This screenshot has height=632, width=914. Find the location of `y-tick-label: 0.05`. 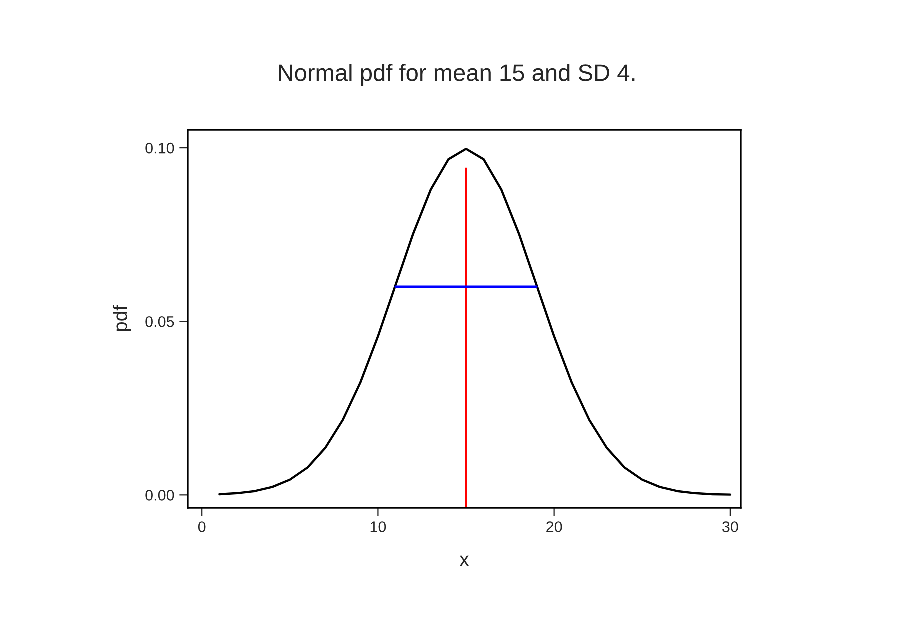

y-tick-label: 0.05 is located at coordinates (160, 322).